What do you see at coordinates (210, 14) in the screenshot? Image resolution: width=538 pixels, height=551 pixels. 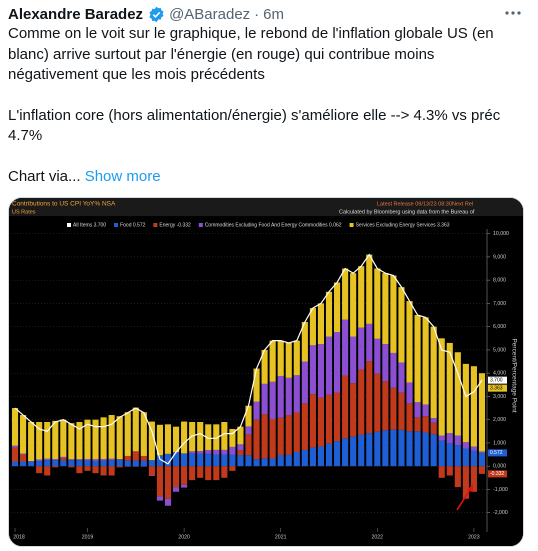 I see `handle: @ABaradez` at bounding box center [210, 14].